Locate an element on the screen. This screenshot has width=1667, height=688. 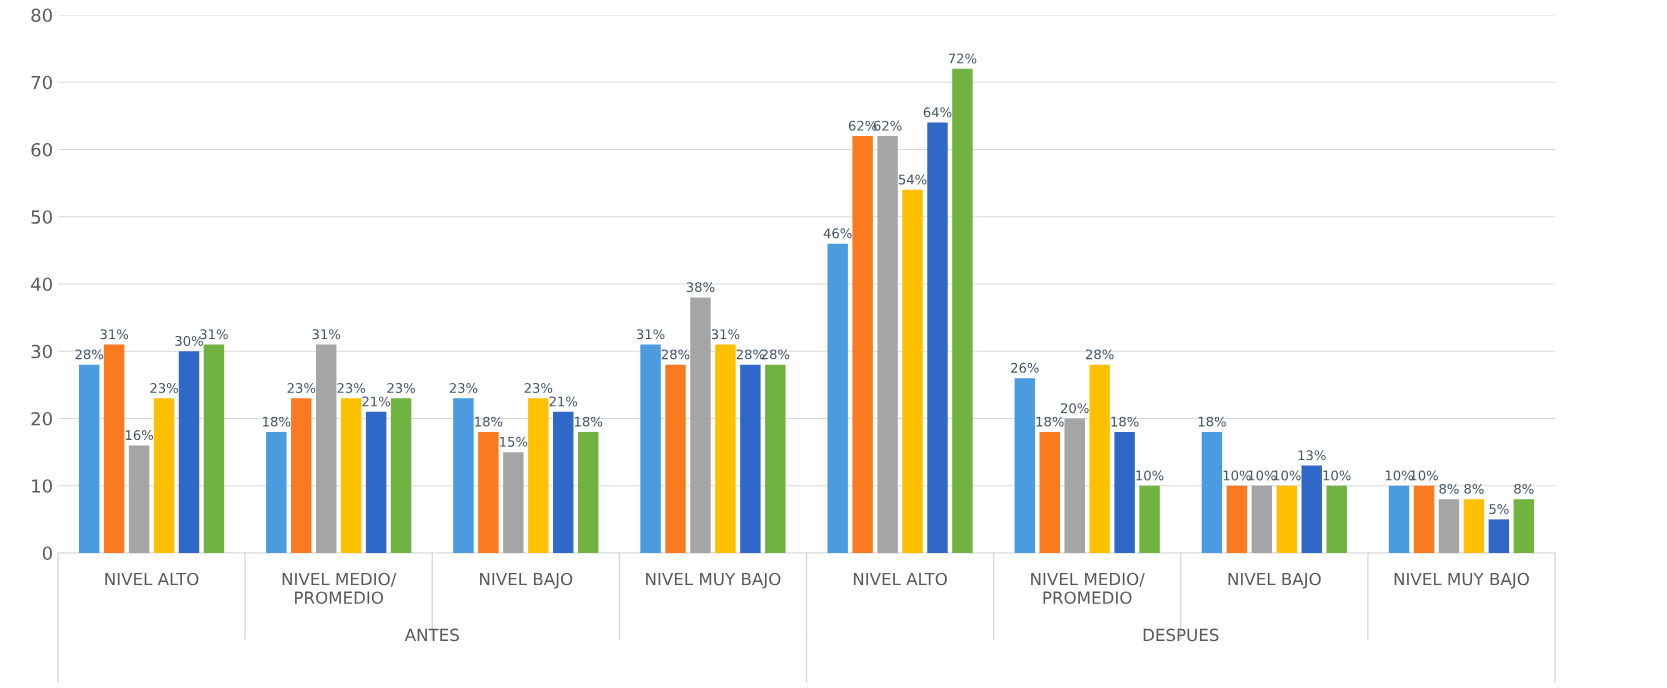
data-label: 72% is located at coordinates (962, 58).